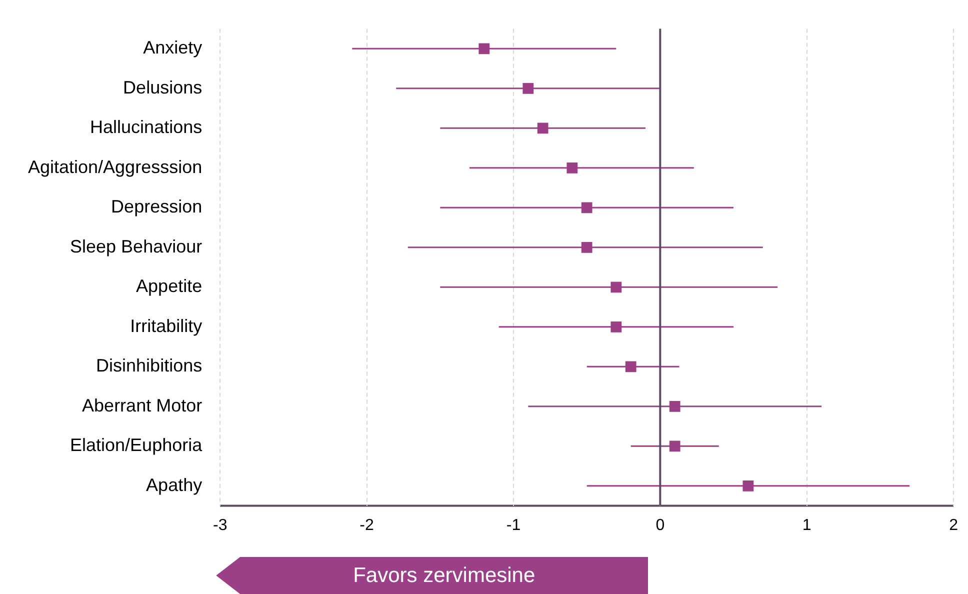 The width and height of the screenshot is (968, 594). What do you see at coordinates (142, 405) in the screenshot?
I see `y-tick-label: Aberrant Motor` at bounding box center [142, 405].